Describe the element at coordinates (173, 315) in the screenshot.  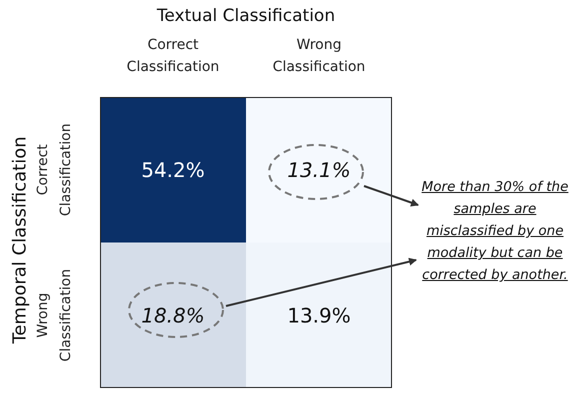
I see `data-label: 18.8%` at that location.